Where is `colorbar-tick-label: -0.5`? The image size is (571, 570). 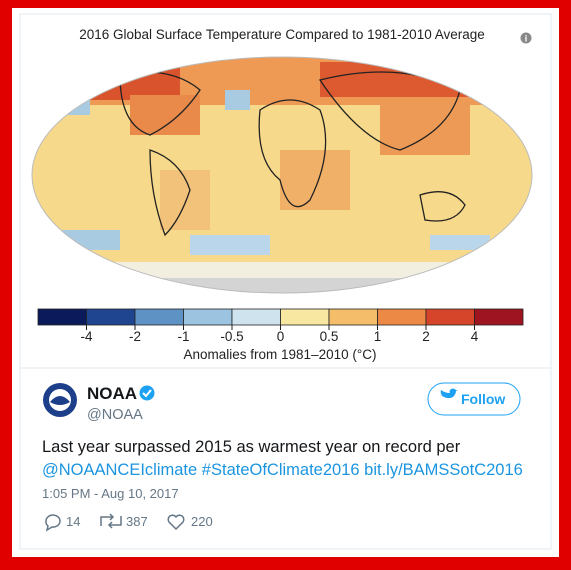 colorbar-tick-label: -0.5 is located at coordinates (231, 336).